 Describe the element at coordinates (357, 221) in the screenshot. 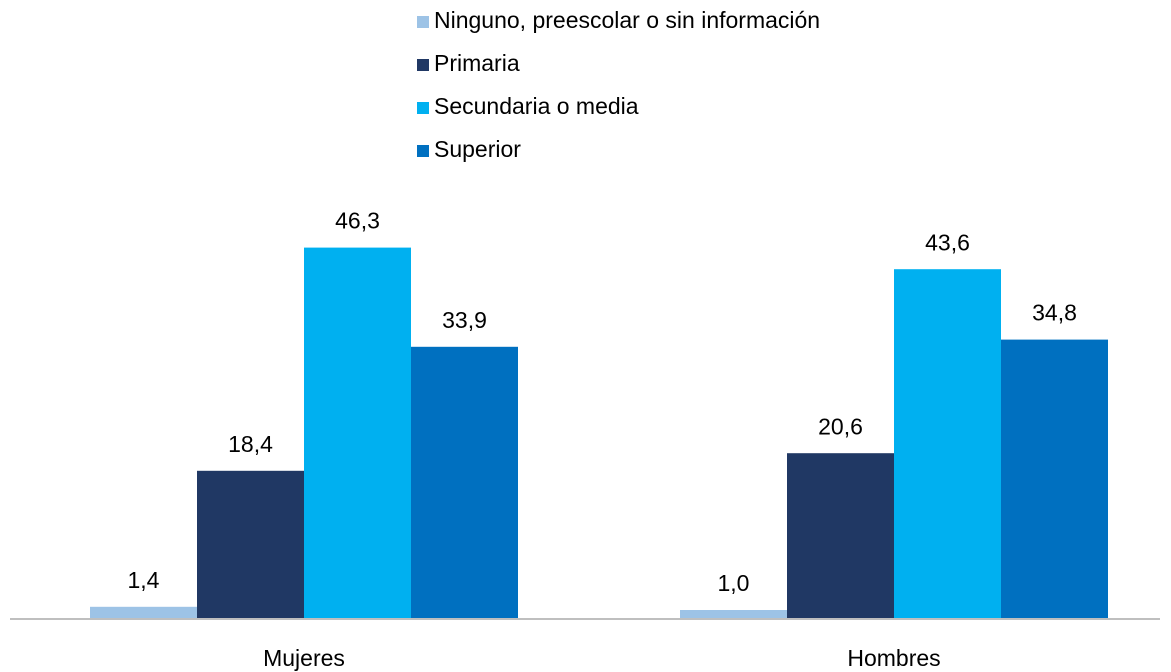

I see `data-label: 46,3` at that location.